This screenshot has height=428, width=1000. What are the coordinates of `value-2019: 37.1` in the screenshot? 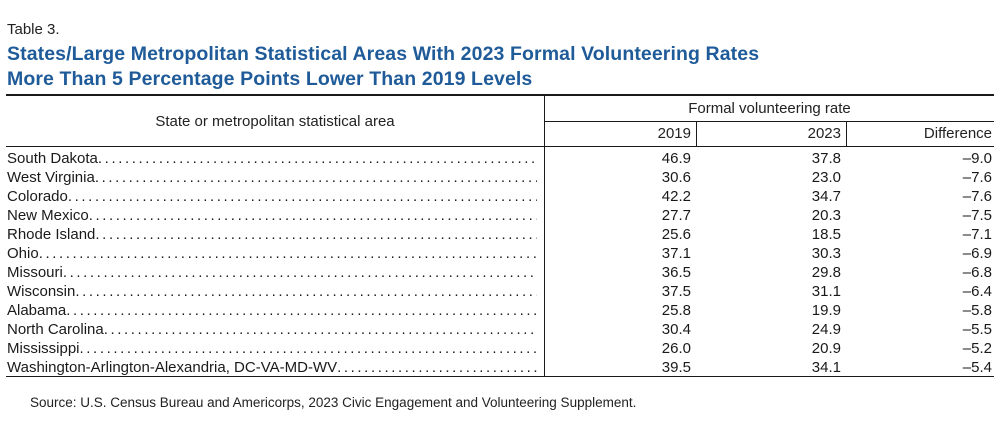 It's located at (676, 253).